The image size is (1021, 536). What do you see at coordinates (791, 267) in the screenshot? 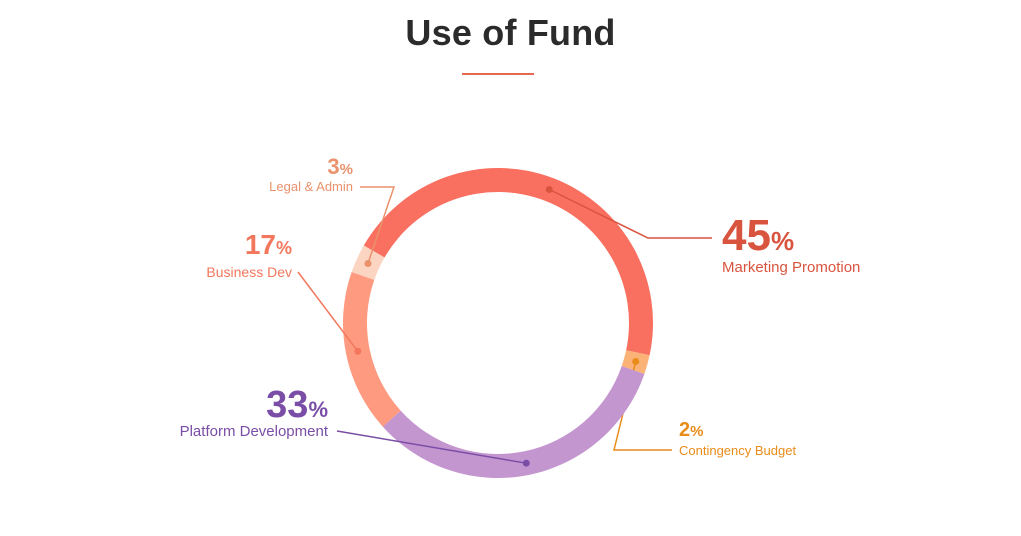
I see `category-label-marketing-promotion: Marketing Promotion` at bounding box center [791, 267].